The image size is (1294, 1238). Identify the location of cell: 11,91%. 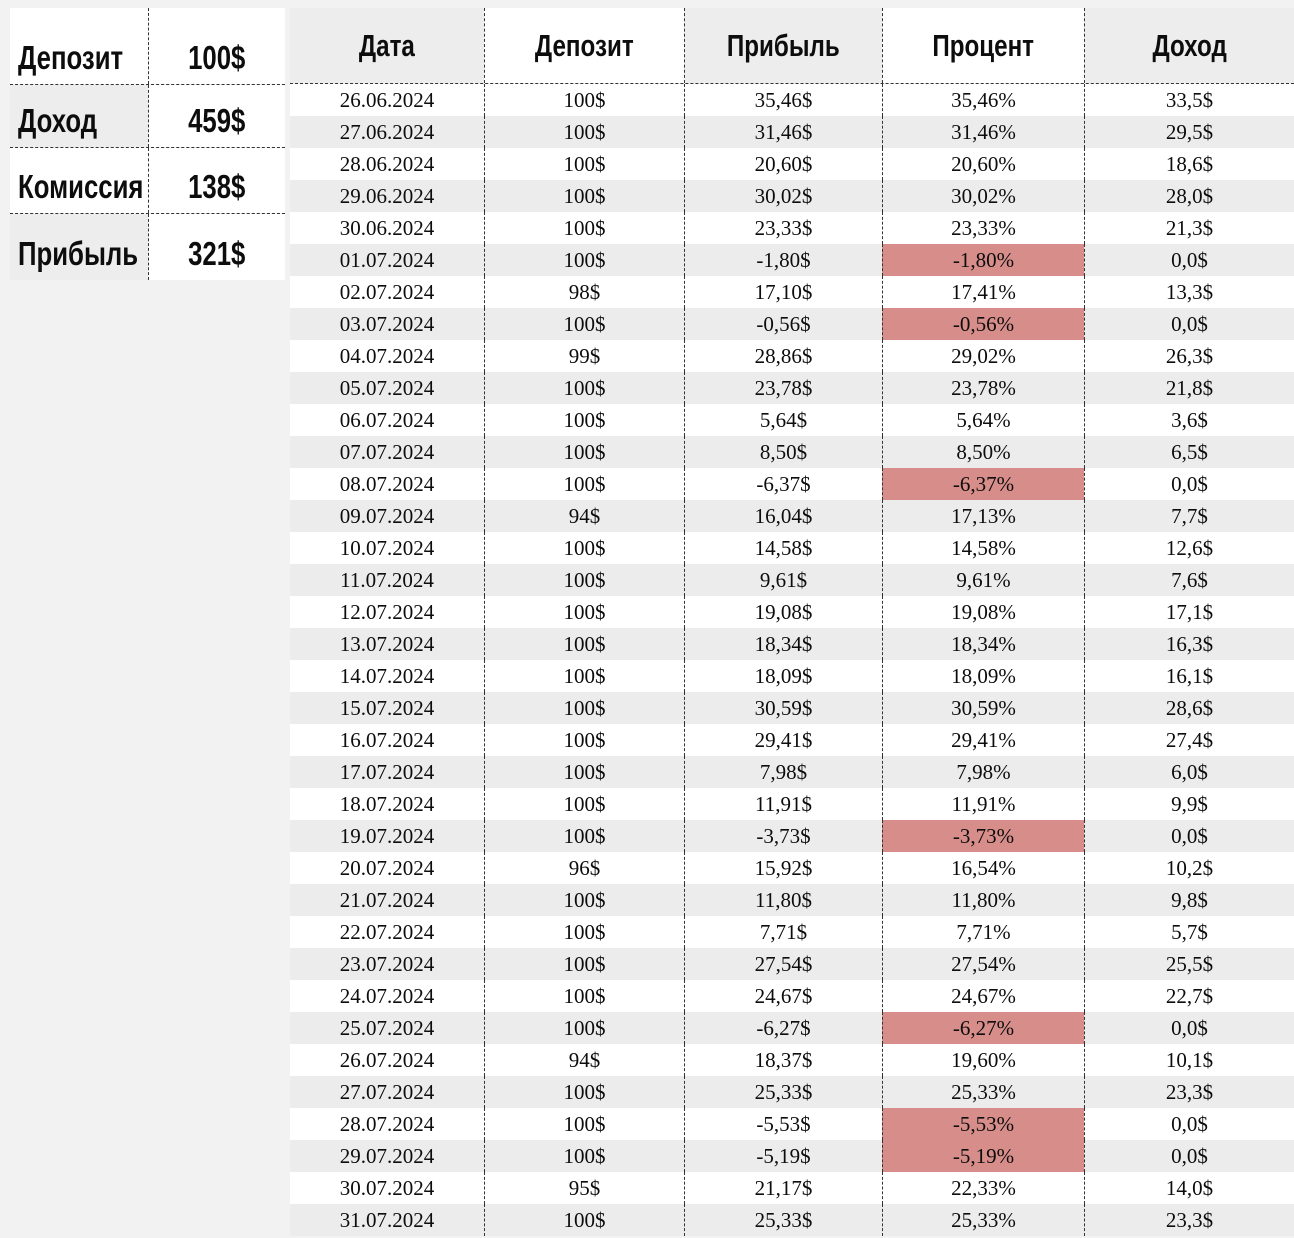
(983, 804).